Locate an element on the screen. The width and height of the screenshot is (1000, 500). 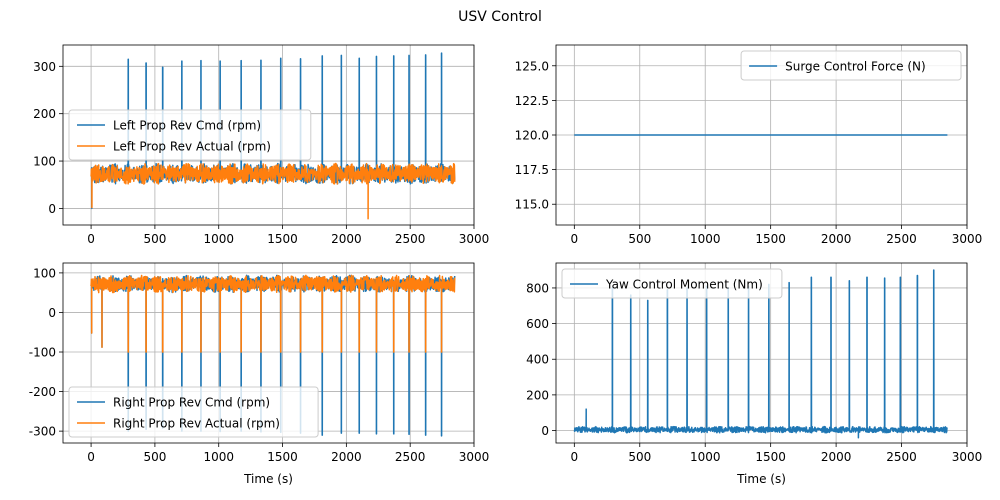
y-tick-label: 800 is located at coordinates (537, 288).